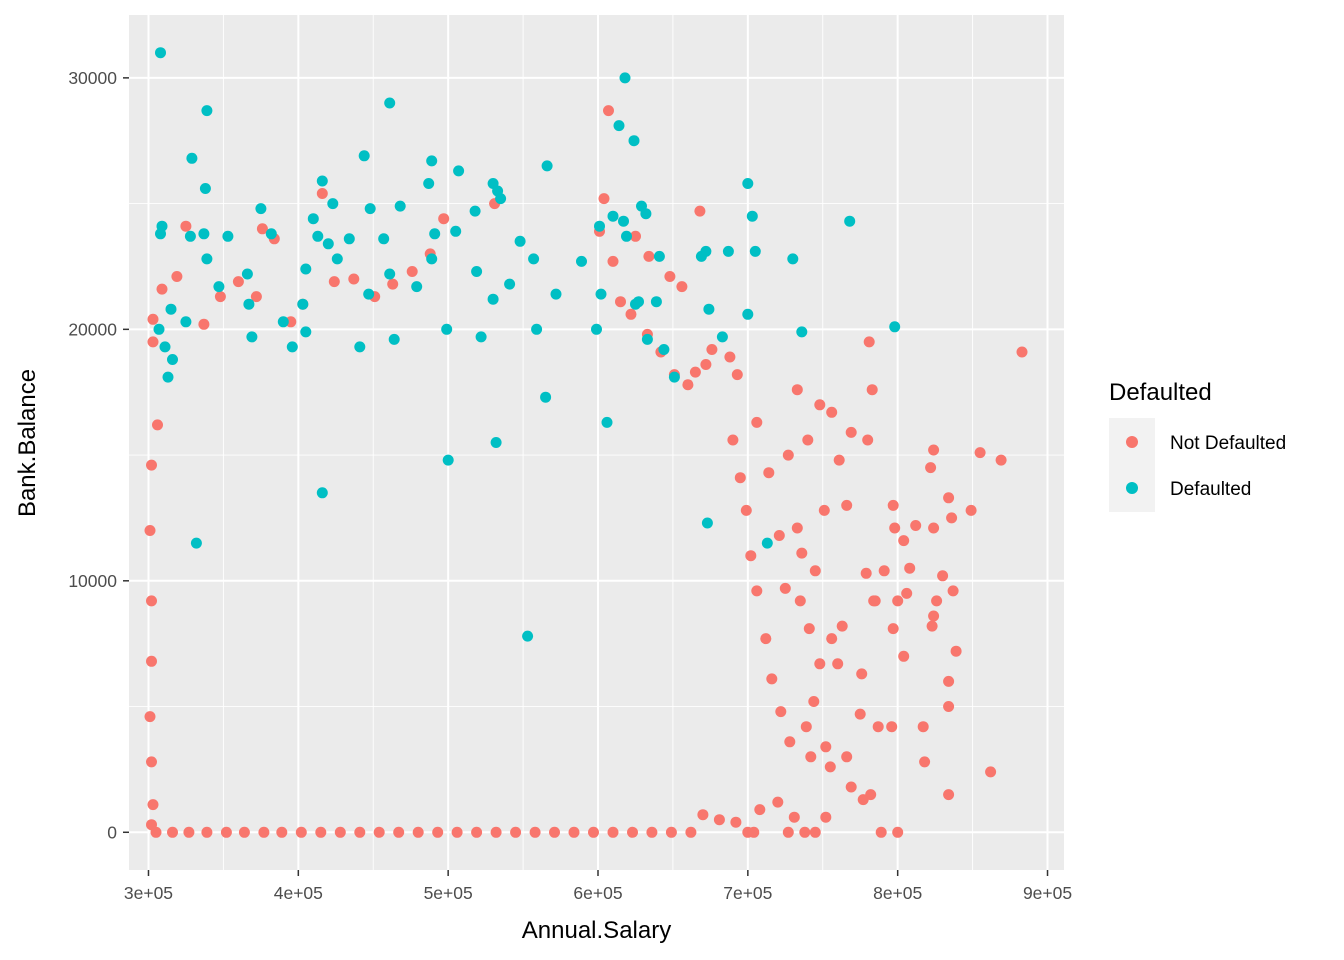  I want to click on x-tick-label: 4e+05, so click(298, 893).